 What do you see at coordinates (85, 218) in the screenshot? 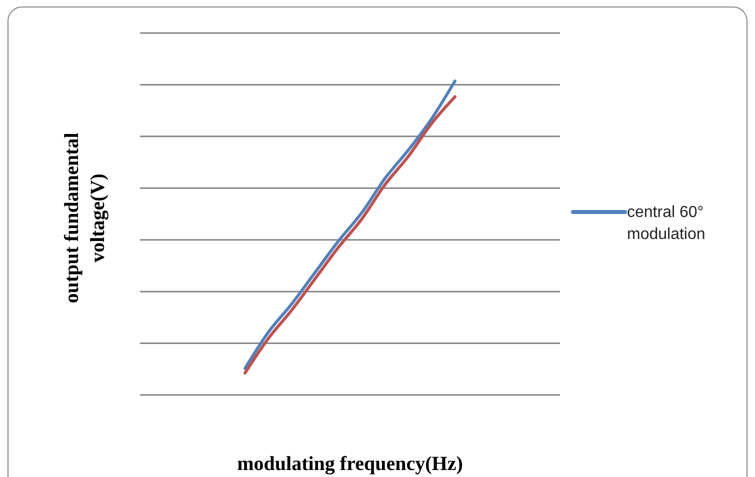
I see `y-axis-title: output fundamental voltage(V)` at bounding box center [85, 218].